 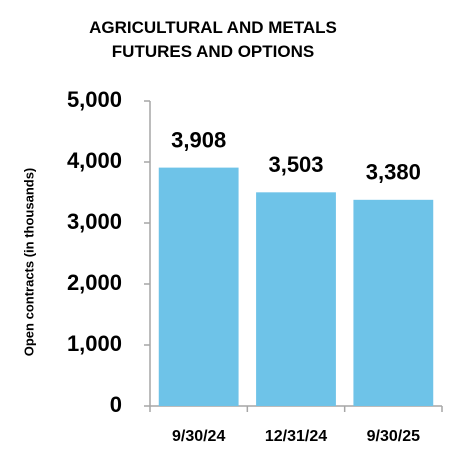 I want to click on y-tick-label: 1,000, so click(x=94, y=343).